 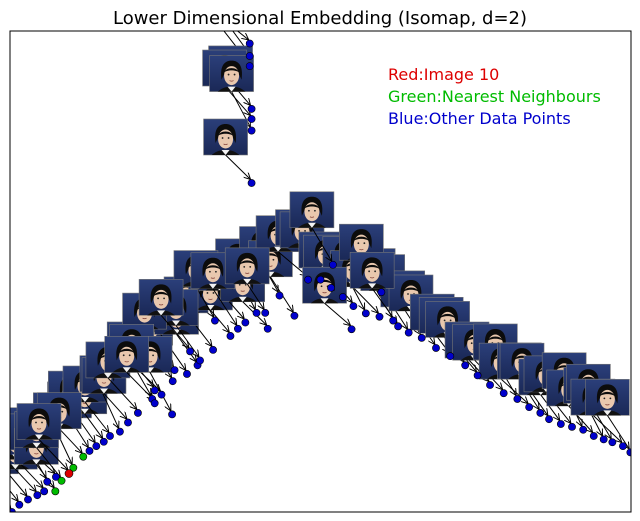 What do you see at coordinates (443, 74) in the screenshot?
I see `legend-entry: Red:Image 10` at bounding box center [443, 74].